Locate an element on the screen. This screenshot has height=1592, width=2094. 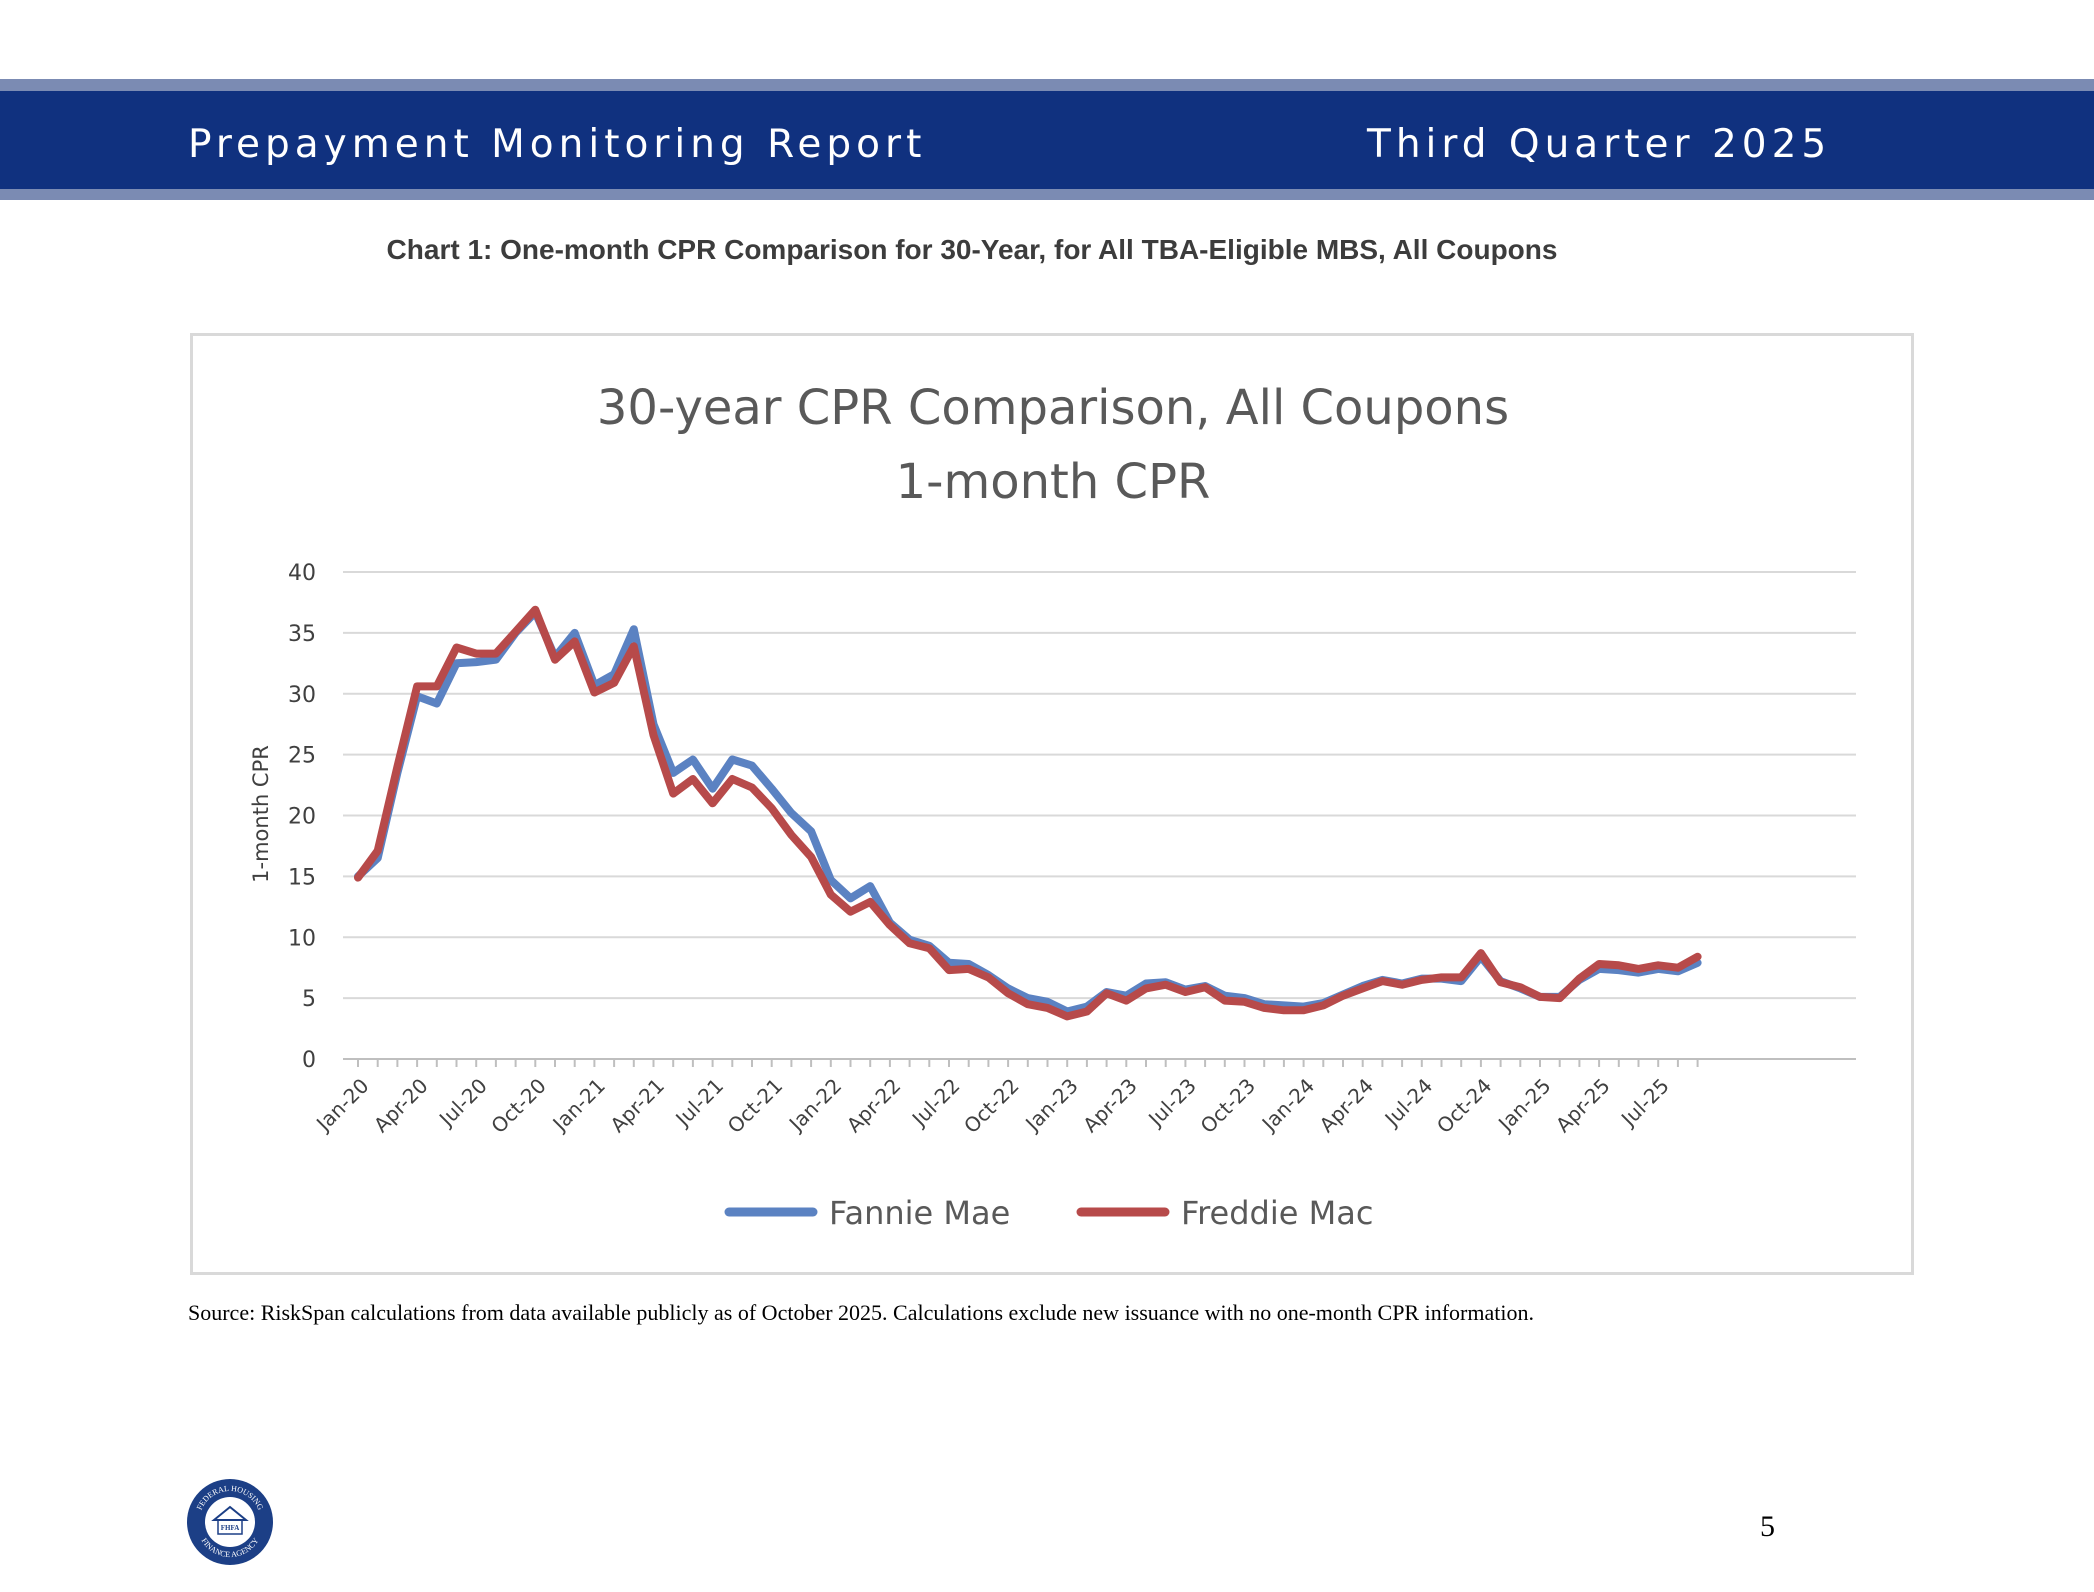
y-axis-label: 1-month CPR is located at coordinates (261, 814).